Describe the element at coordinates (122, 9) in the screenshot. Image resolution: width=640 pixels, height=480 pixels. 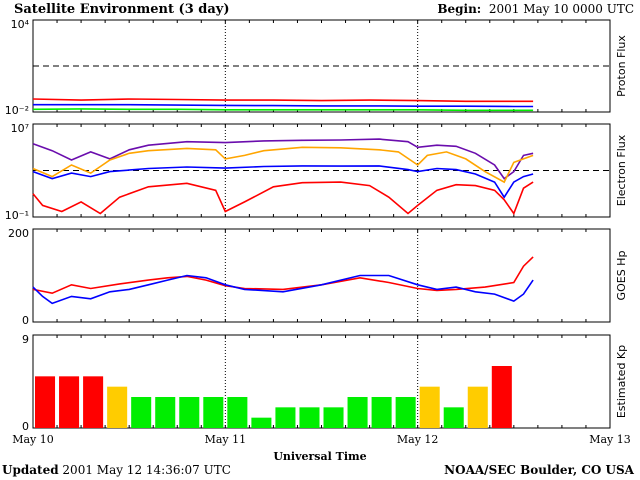
I see `page-title: Satellite Environment (3 day)` at that location.